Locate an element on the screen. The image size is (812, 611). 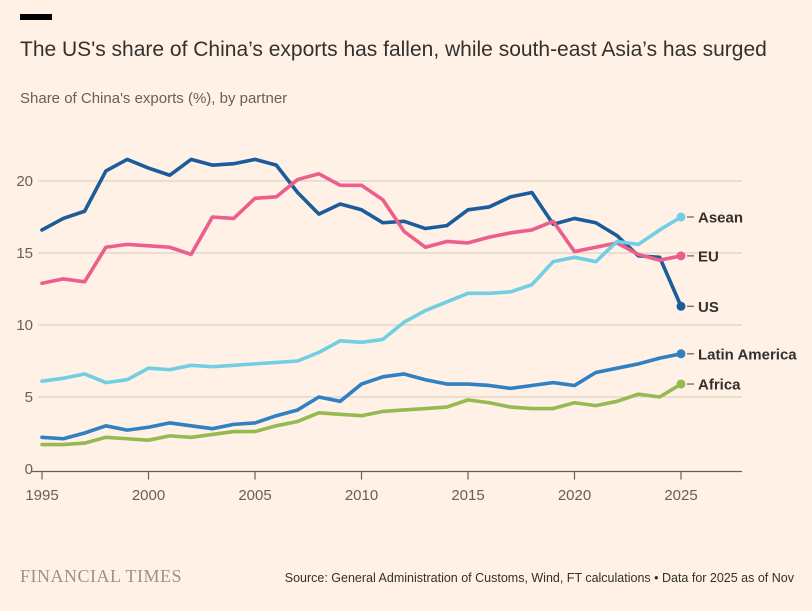
x-tick-label-2010: 2010 is located at coordinates (361, 495).